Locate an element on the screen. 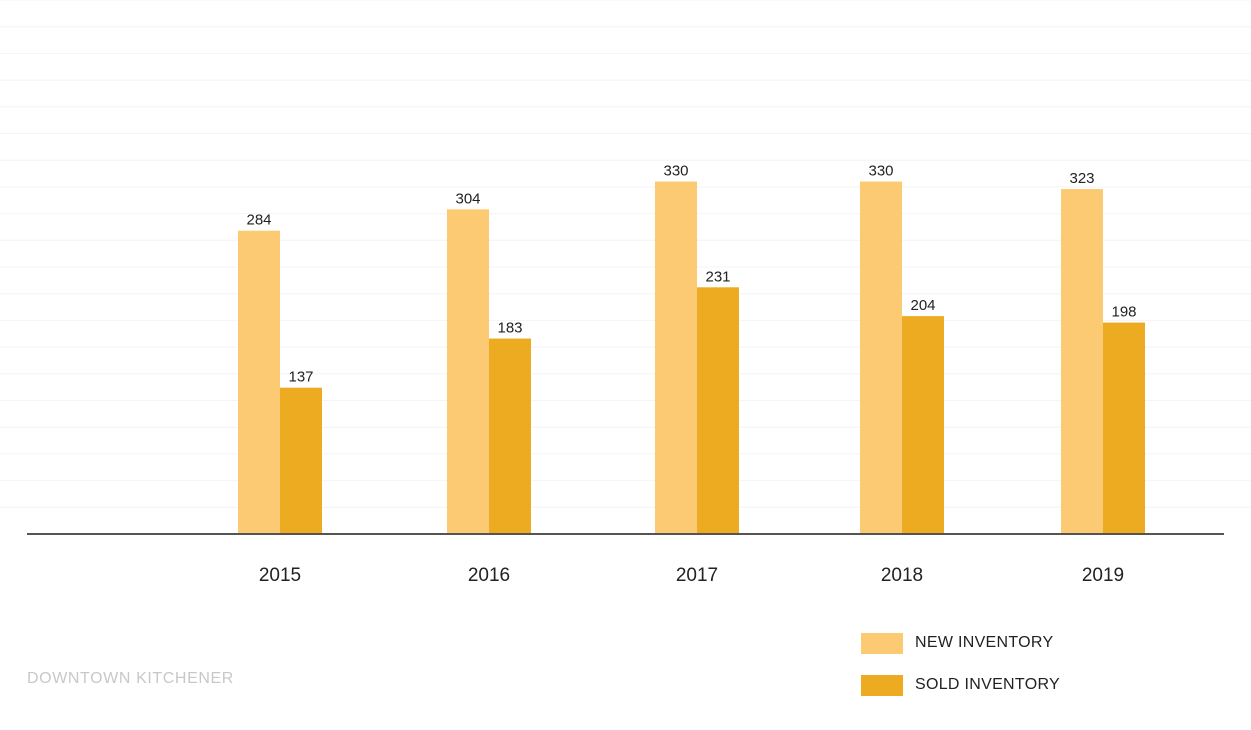  data-label-sold-2015: 137 is located at coordinates (300, 377).